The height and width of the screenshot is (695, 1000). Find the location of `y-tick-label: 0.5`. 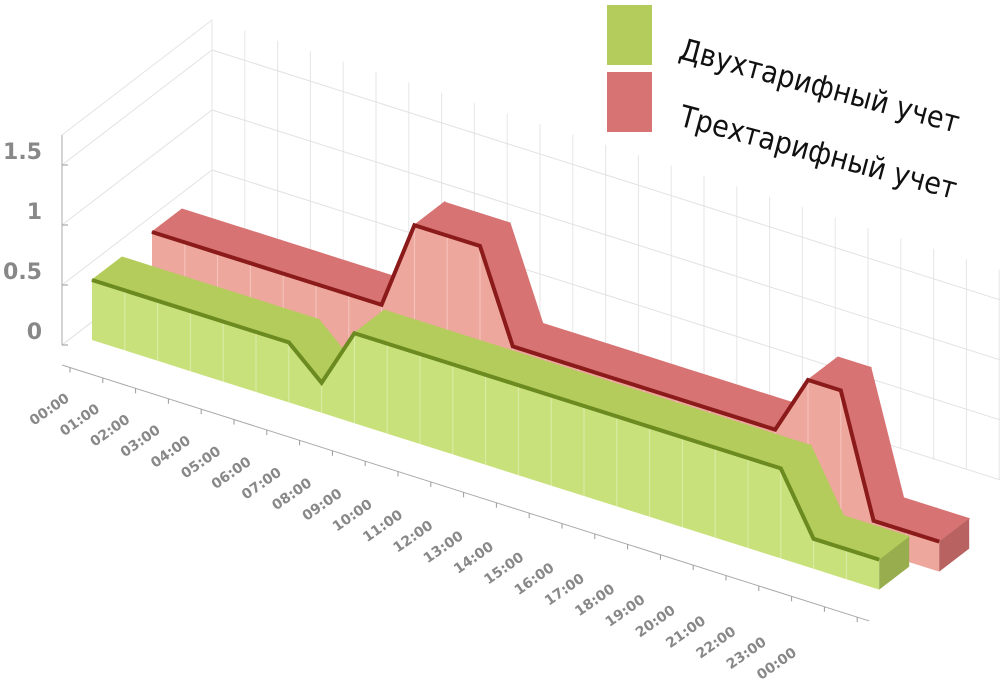

y-tick-label: 0.5 is located at coordinates (22, 272).